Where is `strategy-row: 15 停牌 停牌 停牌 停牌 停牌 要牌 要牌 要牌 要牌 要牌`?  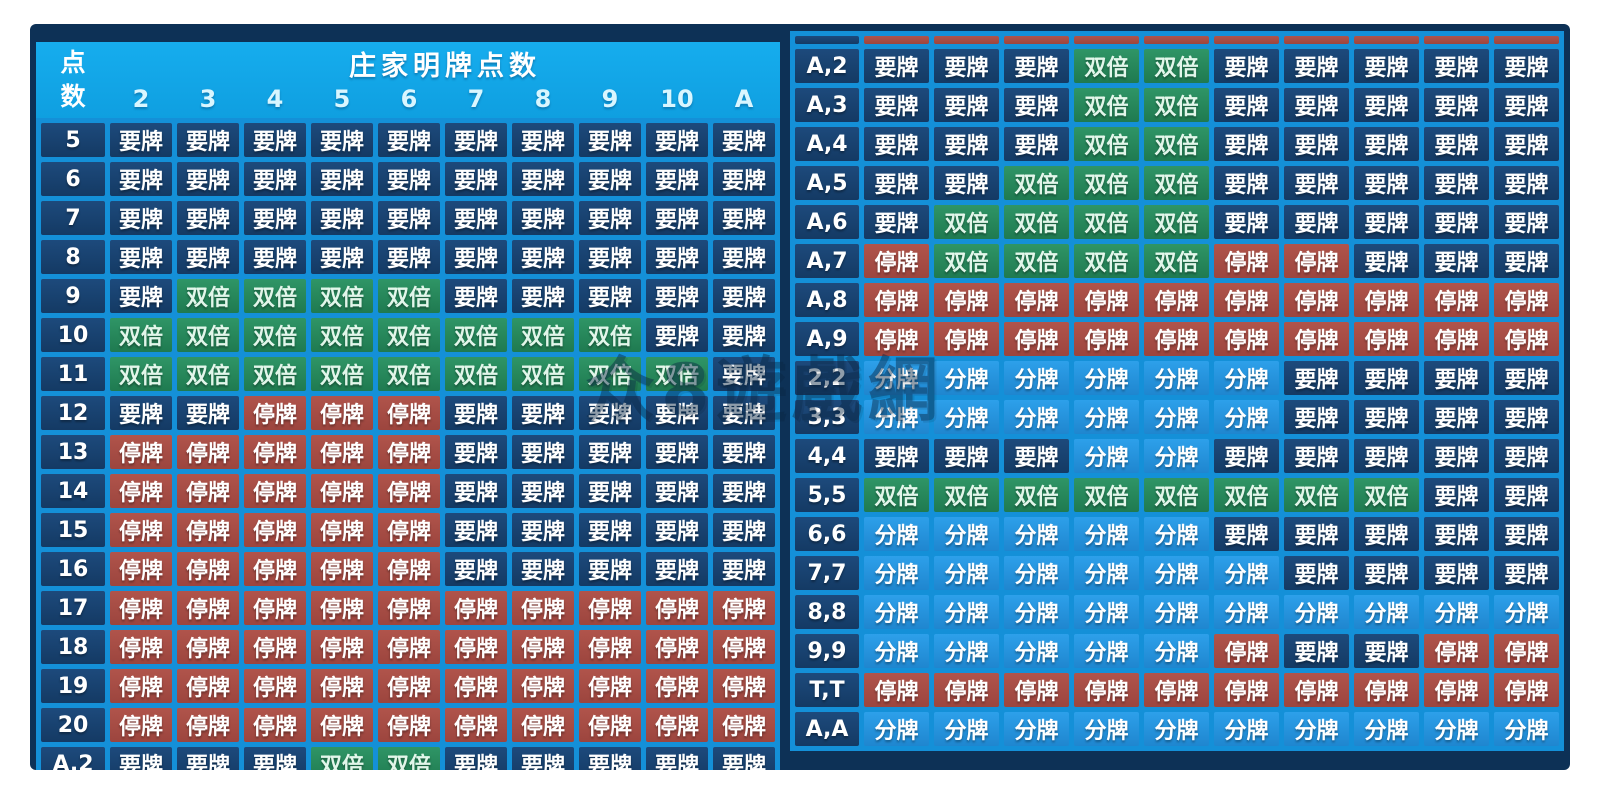 strategy-row: 15 停牌 停牌 停牌 停牌 停牌 要牌 要牌 要牌 要牌 要牌 is located at coordinates (408, 530).